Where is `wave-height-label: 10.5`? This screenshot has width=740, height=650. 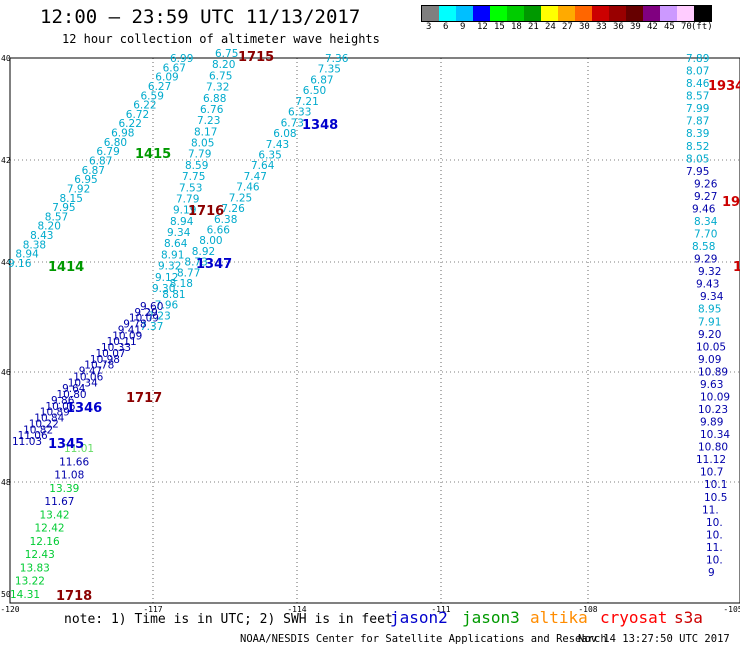
wave-height-label: 10.5 is located at coordinates (715, 498).